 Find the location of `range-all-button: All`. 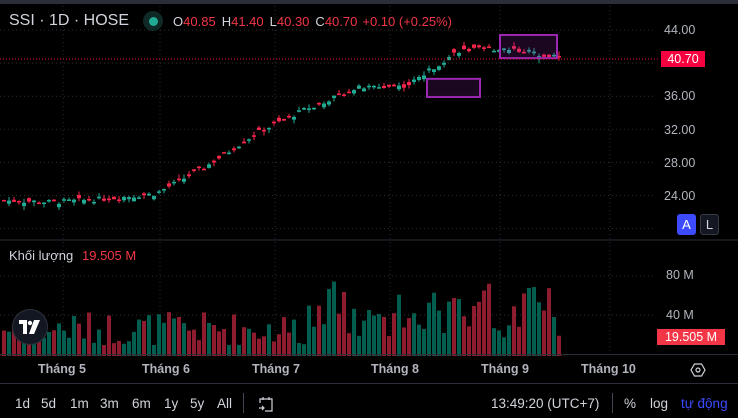

range-all-button: All is located at coordinates (225, 403).